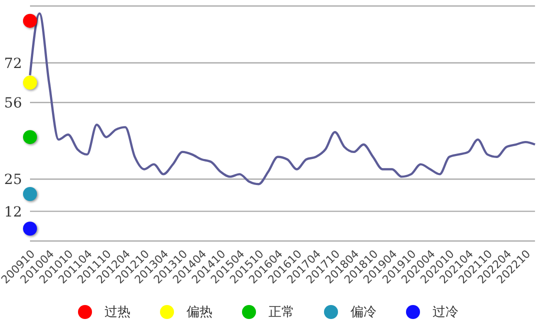 Image resolution: width=545 pixels, height=330 pixels. Describe the element at coordinates (13, 103) in the screenshot. I see `y-tick-label: 56` at that location.